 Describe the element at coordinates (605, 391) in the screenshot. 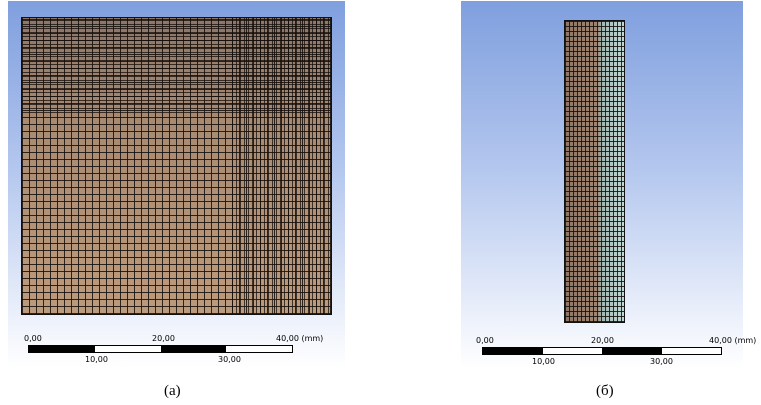

I see `caption-b: (б)` at that location.